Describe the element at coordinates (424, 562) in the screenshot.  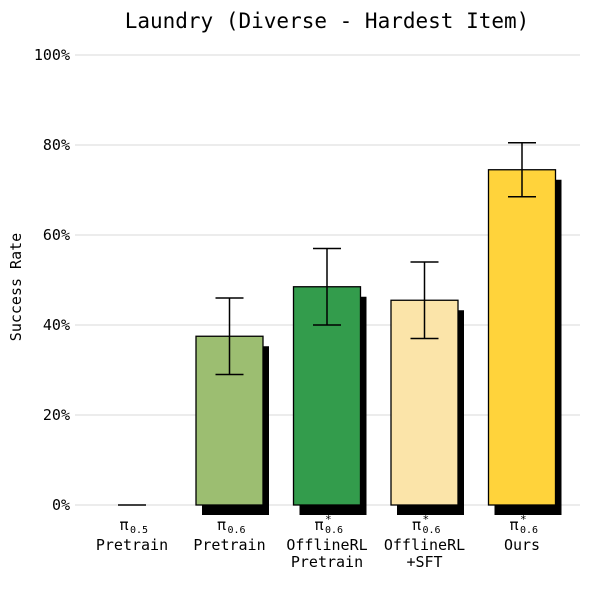
I see `category-label-line: +SFT` at that location.